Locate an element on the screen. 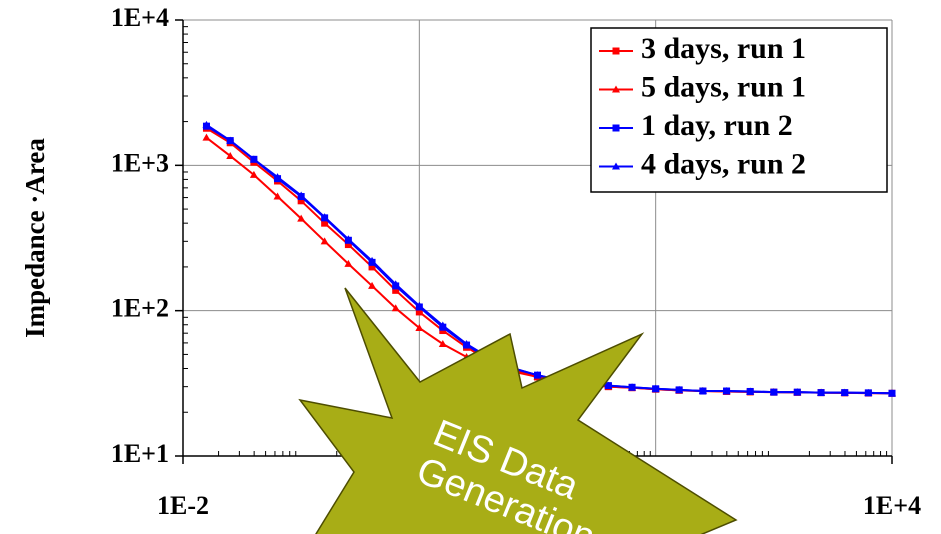  legend-label: 3 days, run 1 is located at coordinates (723, 48).